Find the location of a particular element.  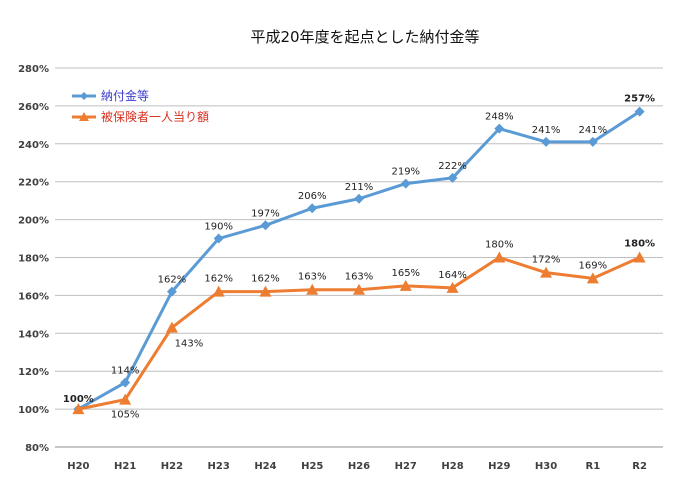

data-label: 211% is located at coordinates (359, 187).